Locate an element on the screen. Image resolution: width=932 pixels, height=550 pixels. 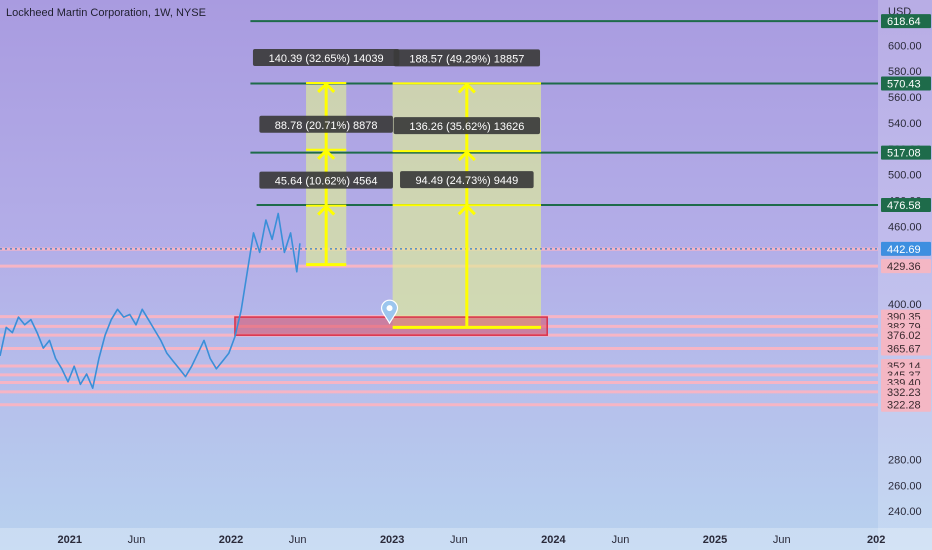
y-tick-label: 580.00 is located at coordinates (905, 72).